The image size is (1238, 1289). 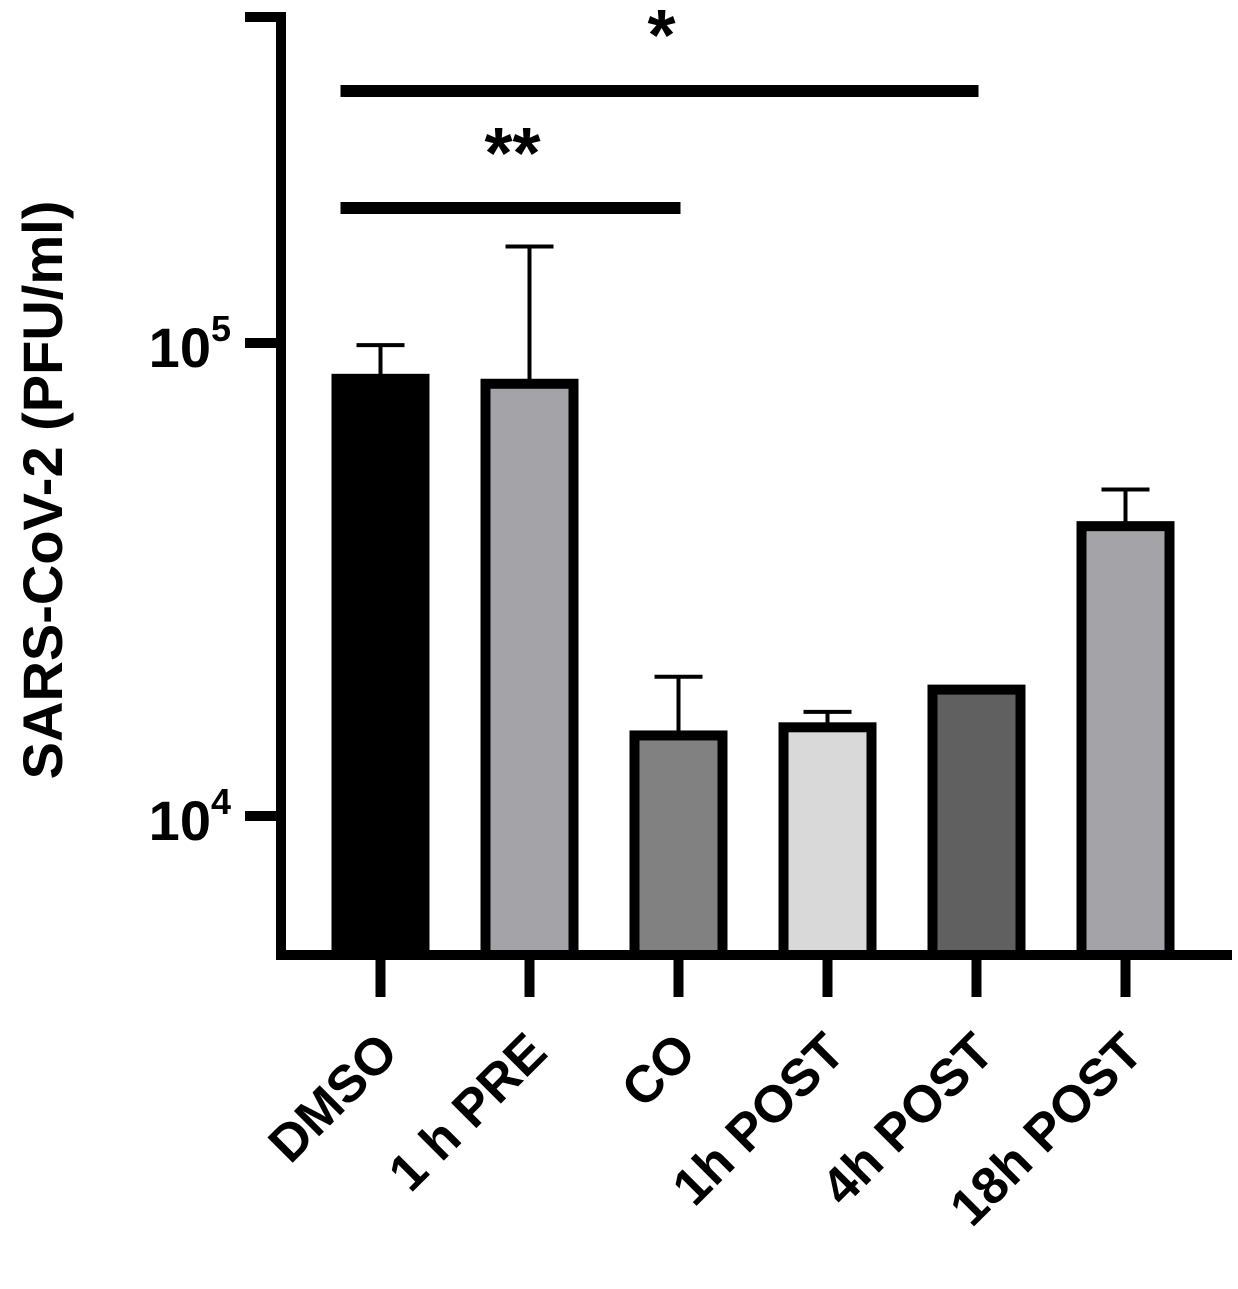 I want to click on bar-dmso, so click(x=380, y=666).